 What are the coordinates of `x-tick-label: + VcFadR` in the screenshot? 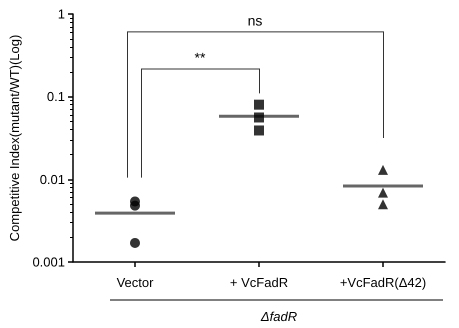 It's located at (259, 282).